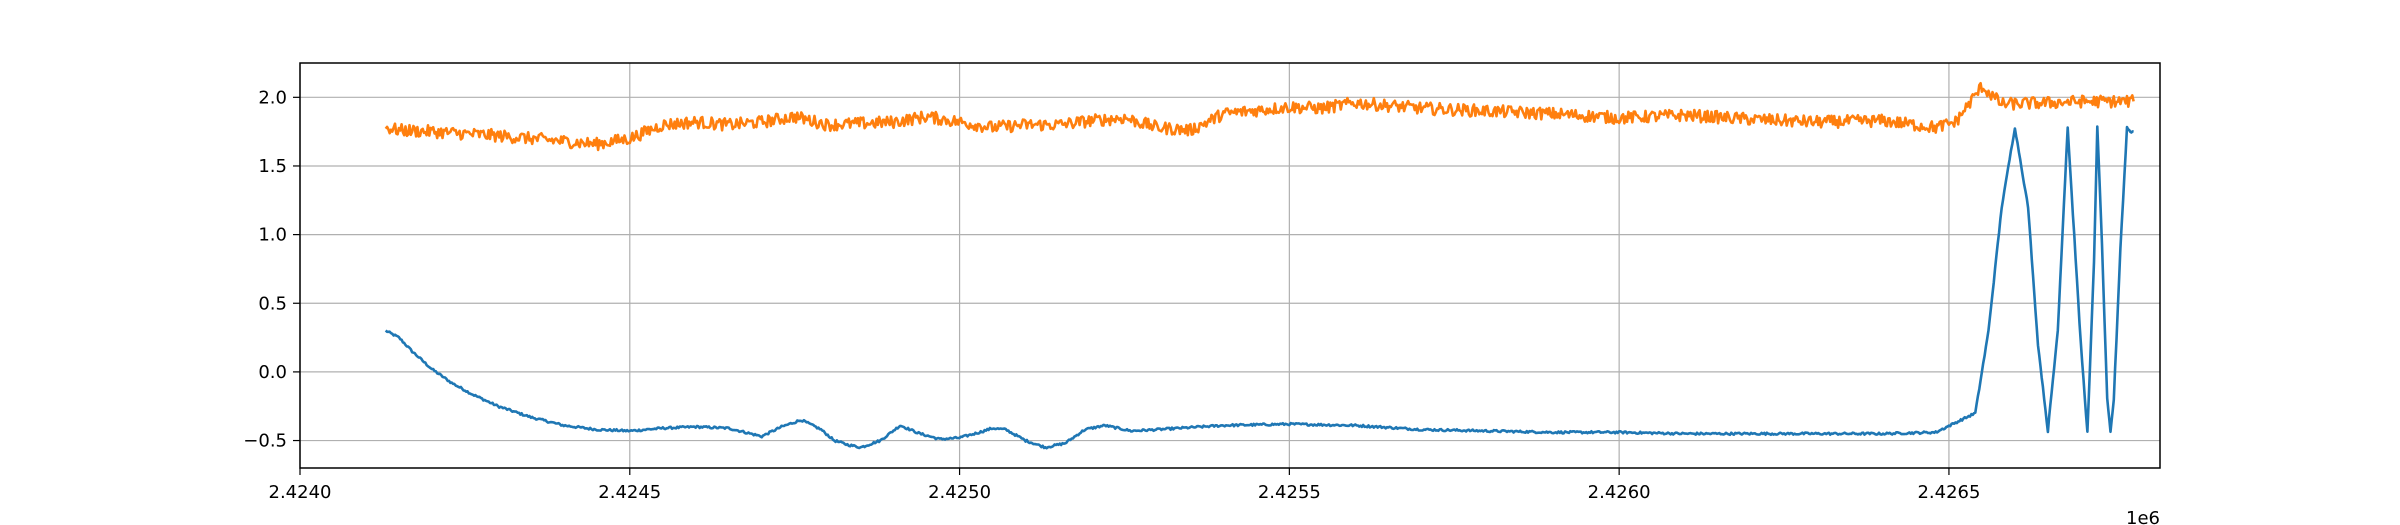 Image resolution: width=2400 pixels, height=525 pixels. Describe the element at coordinates (272, 372) in the screenshot. I see `y-tick-label: 0.0` at that location.